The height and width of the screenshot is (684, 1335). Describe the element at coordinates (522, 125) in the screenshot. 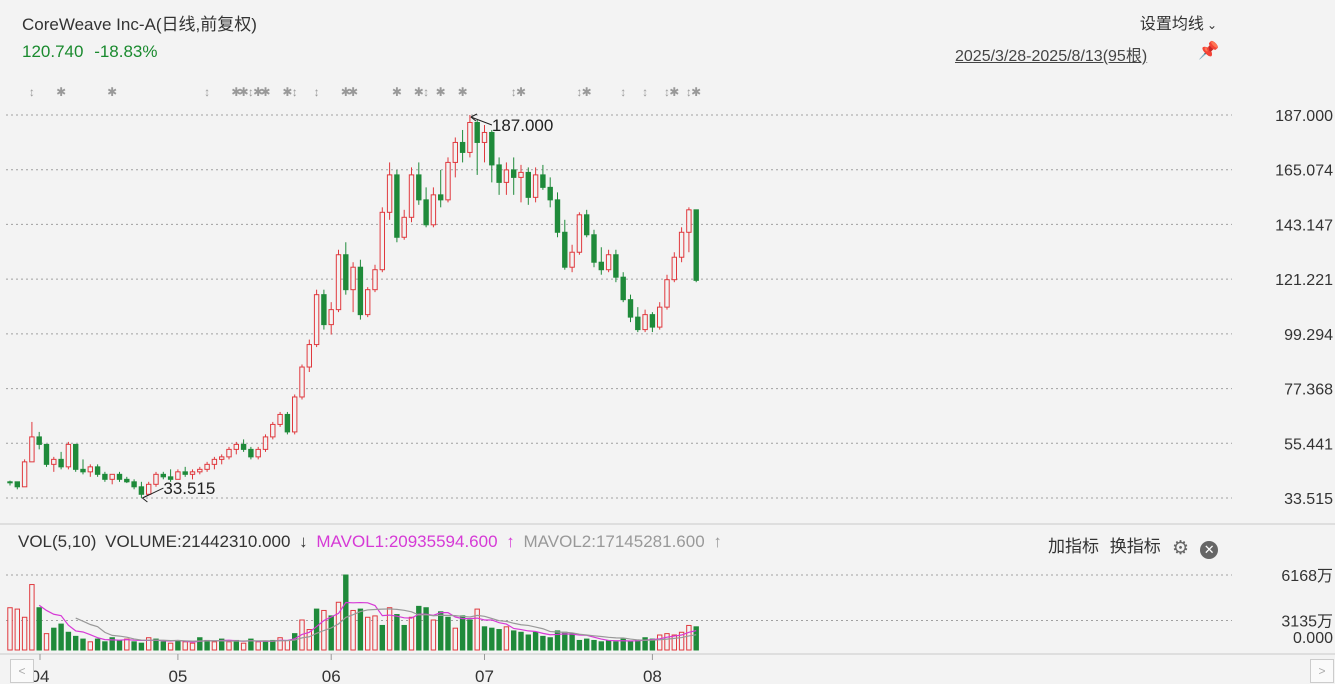

I see `annotation-label: 187.000` at that location.